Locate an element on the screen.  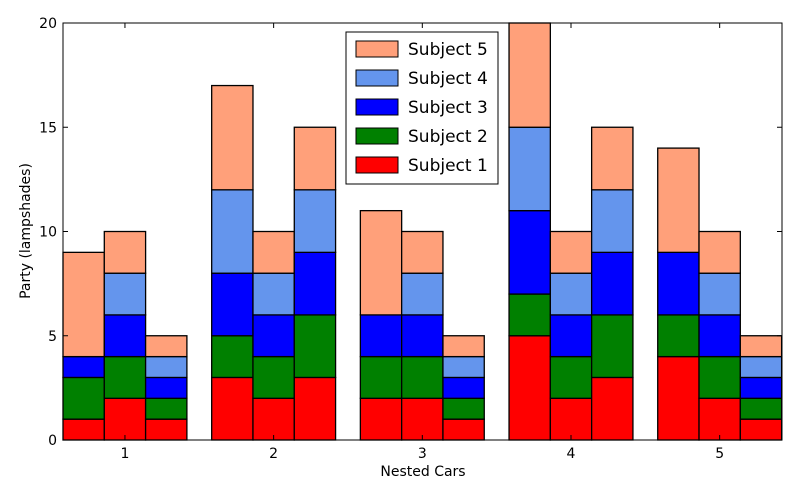
x-tick-label: 1 is located at coordinates (124, 454).